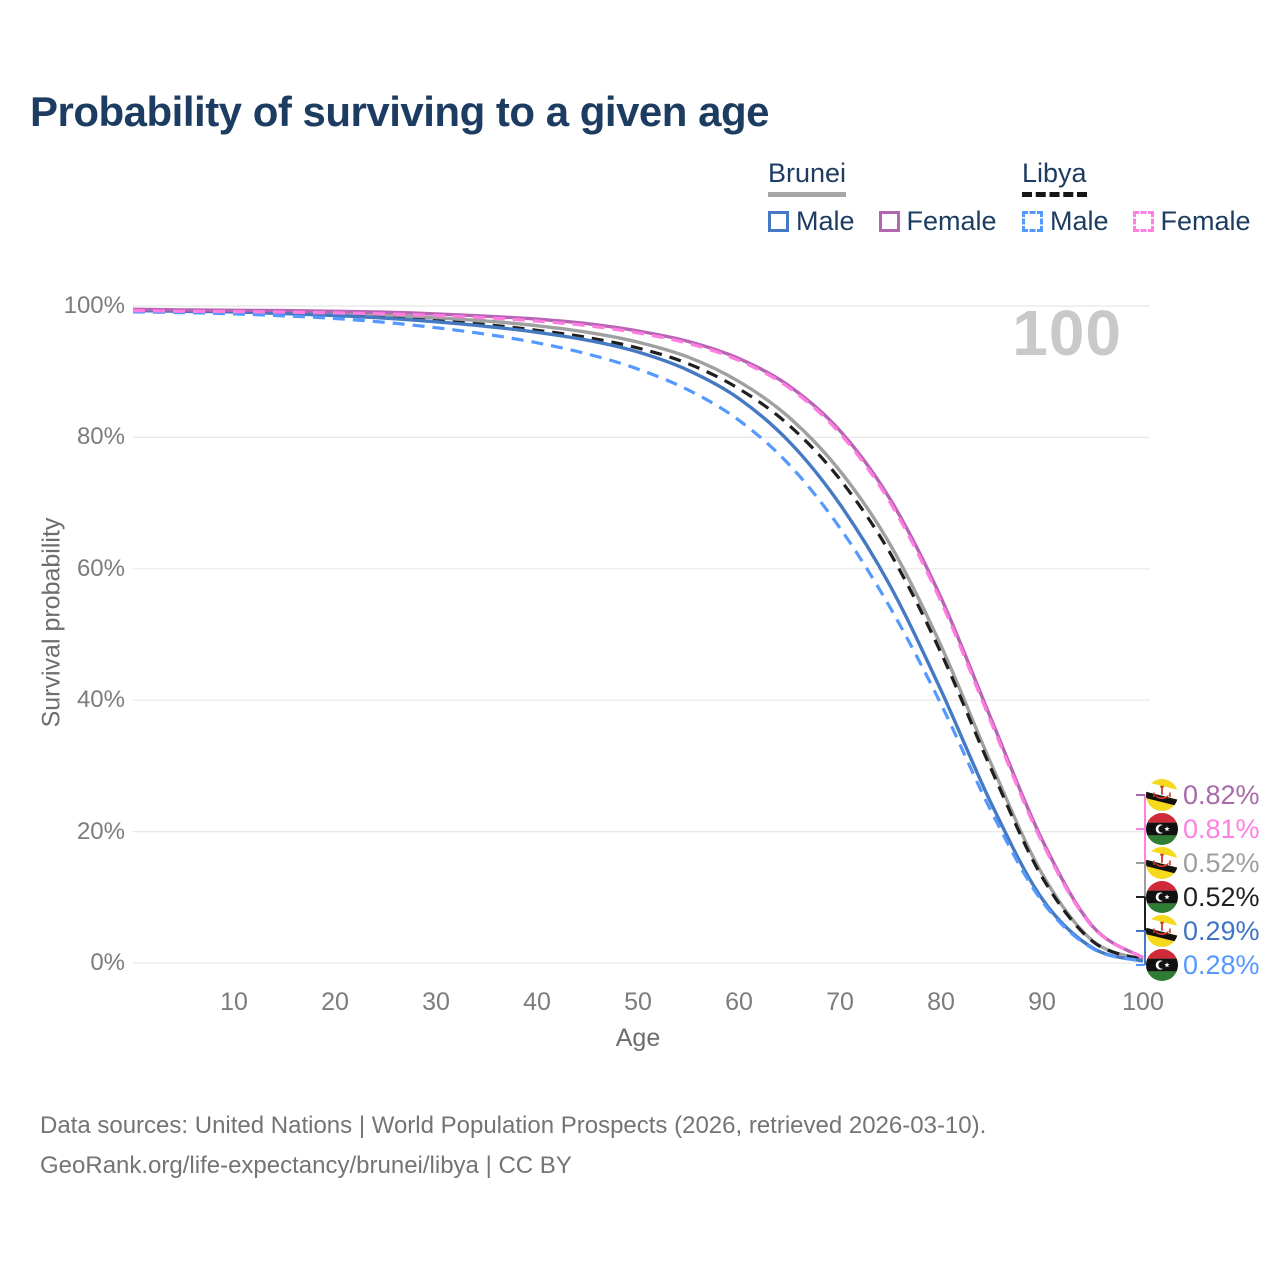  I want to click on end-label-libya-female: 0.81%, so click(1203, 829).